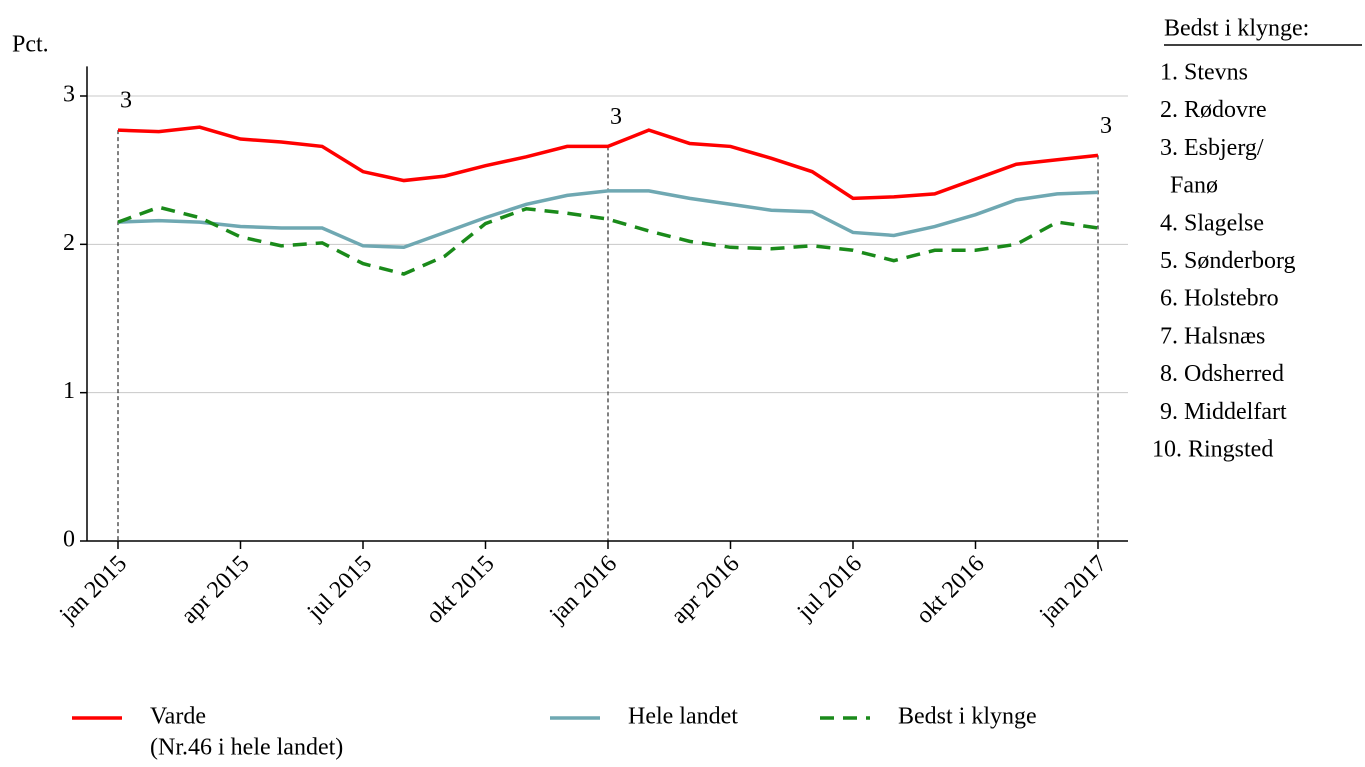  I want to click on x-tick-label: jul 2016, so click(829, 588).